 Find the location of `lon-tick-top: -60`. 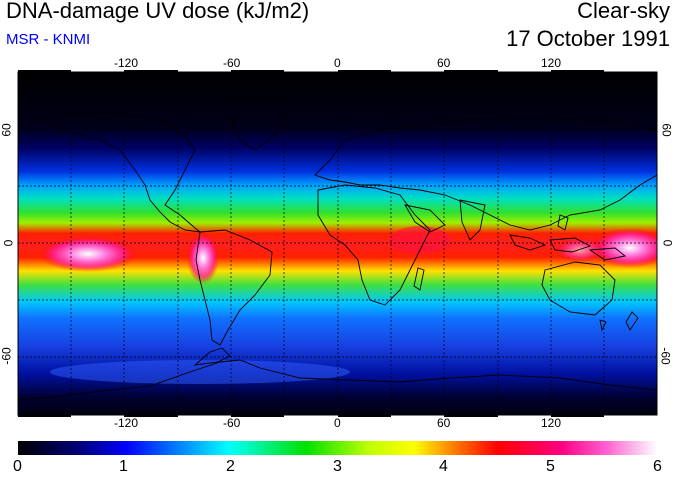

lon-tick-top: -60 is located at coordinates (232, 63).